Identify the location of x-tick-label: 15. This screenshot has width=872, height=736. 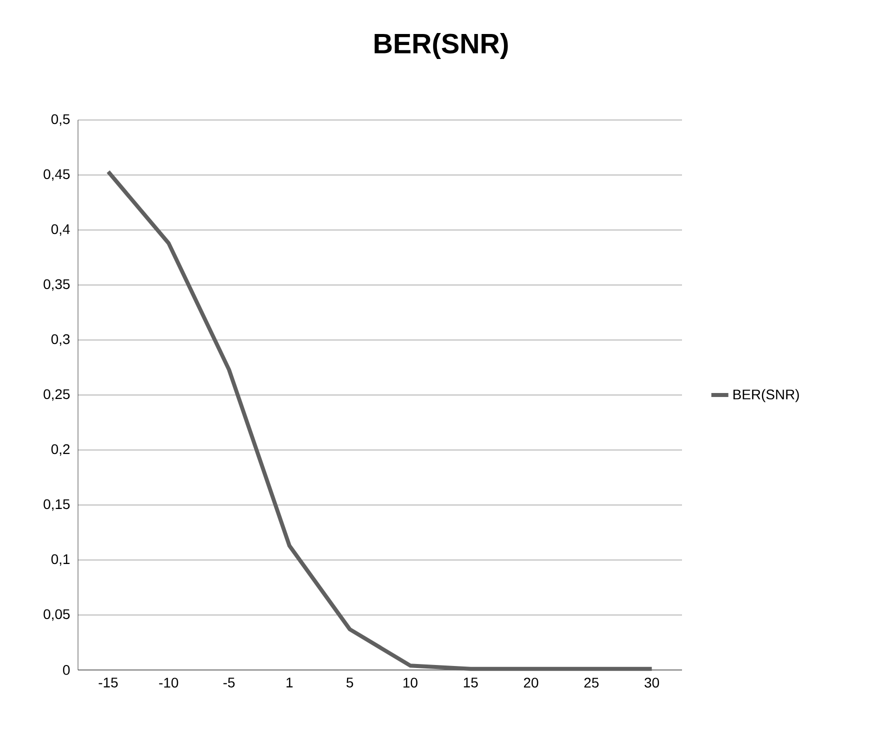
(471, 683).